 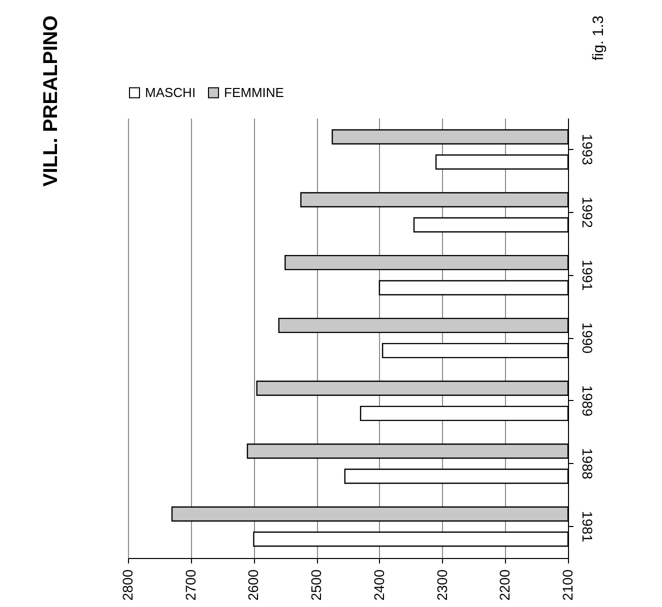 I want to click on x-tick-label: 2100, so click(x=568, y=585).